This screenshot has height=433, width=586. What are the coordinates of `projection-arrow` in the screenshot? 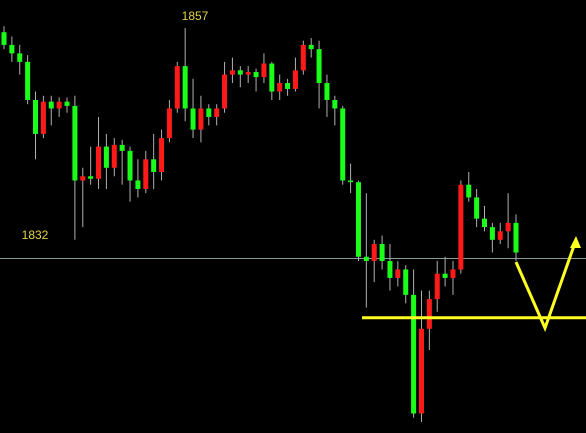 It's located at (546, 286).